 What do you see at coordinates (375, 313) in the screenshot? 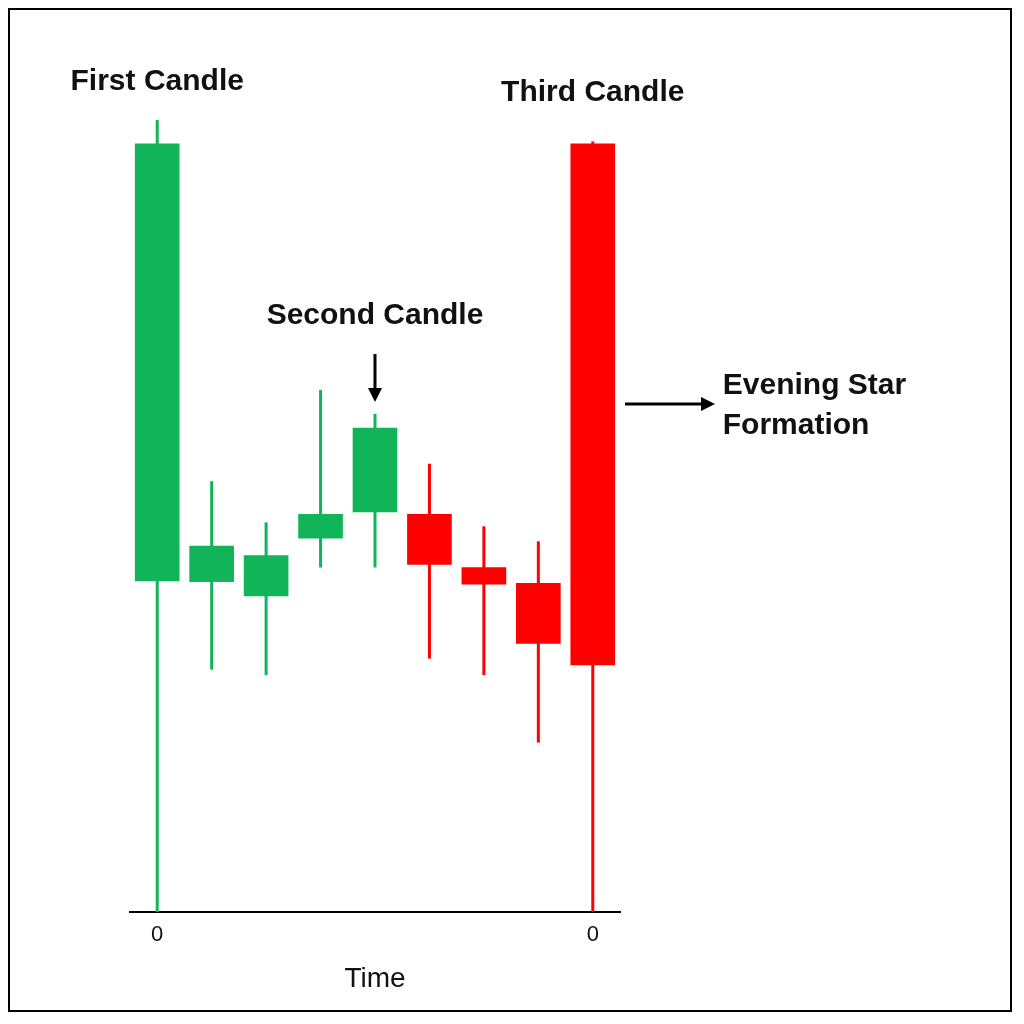
I see `annotation: Second Candle` at bounding box center [375, 313].